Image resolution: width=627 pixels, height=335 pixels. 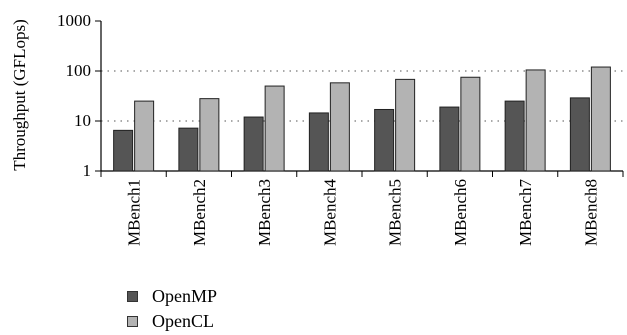 I want to click on bar-openmp-mbench8, so click(x=579, y=134).